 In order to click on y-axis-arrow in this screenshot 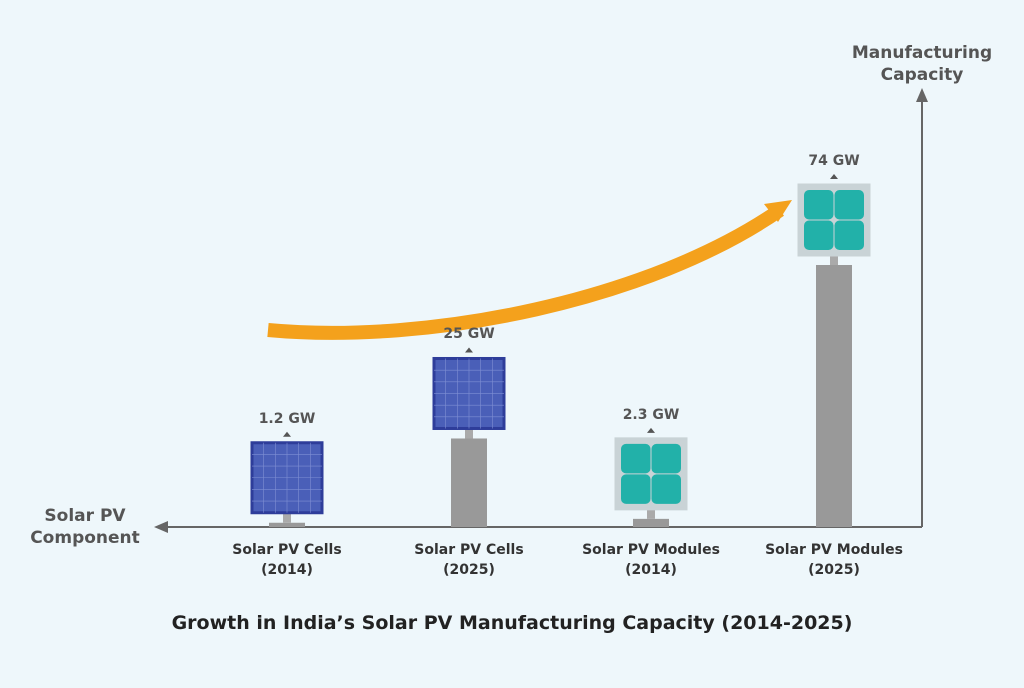, I will do `click(922, 95)`.